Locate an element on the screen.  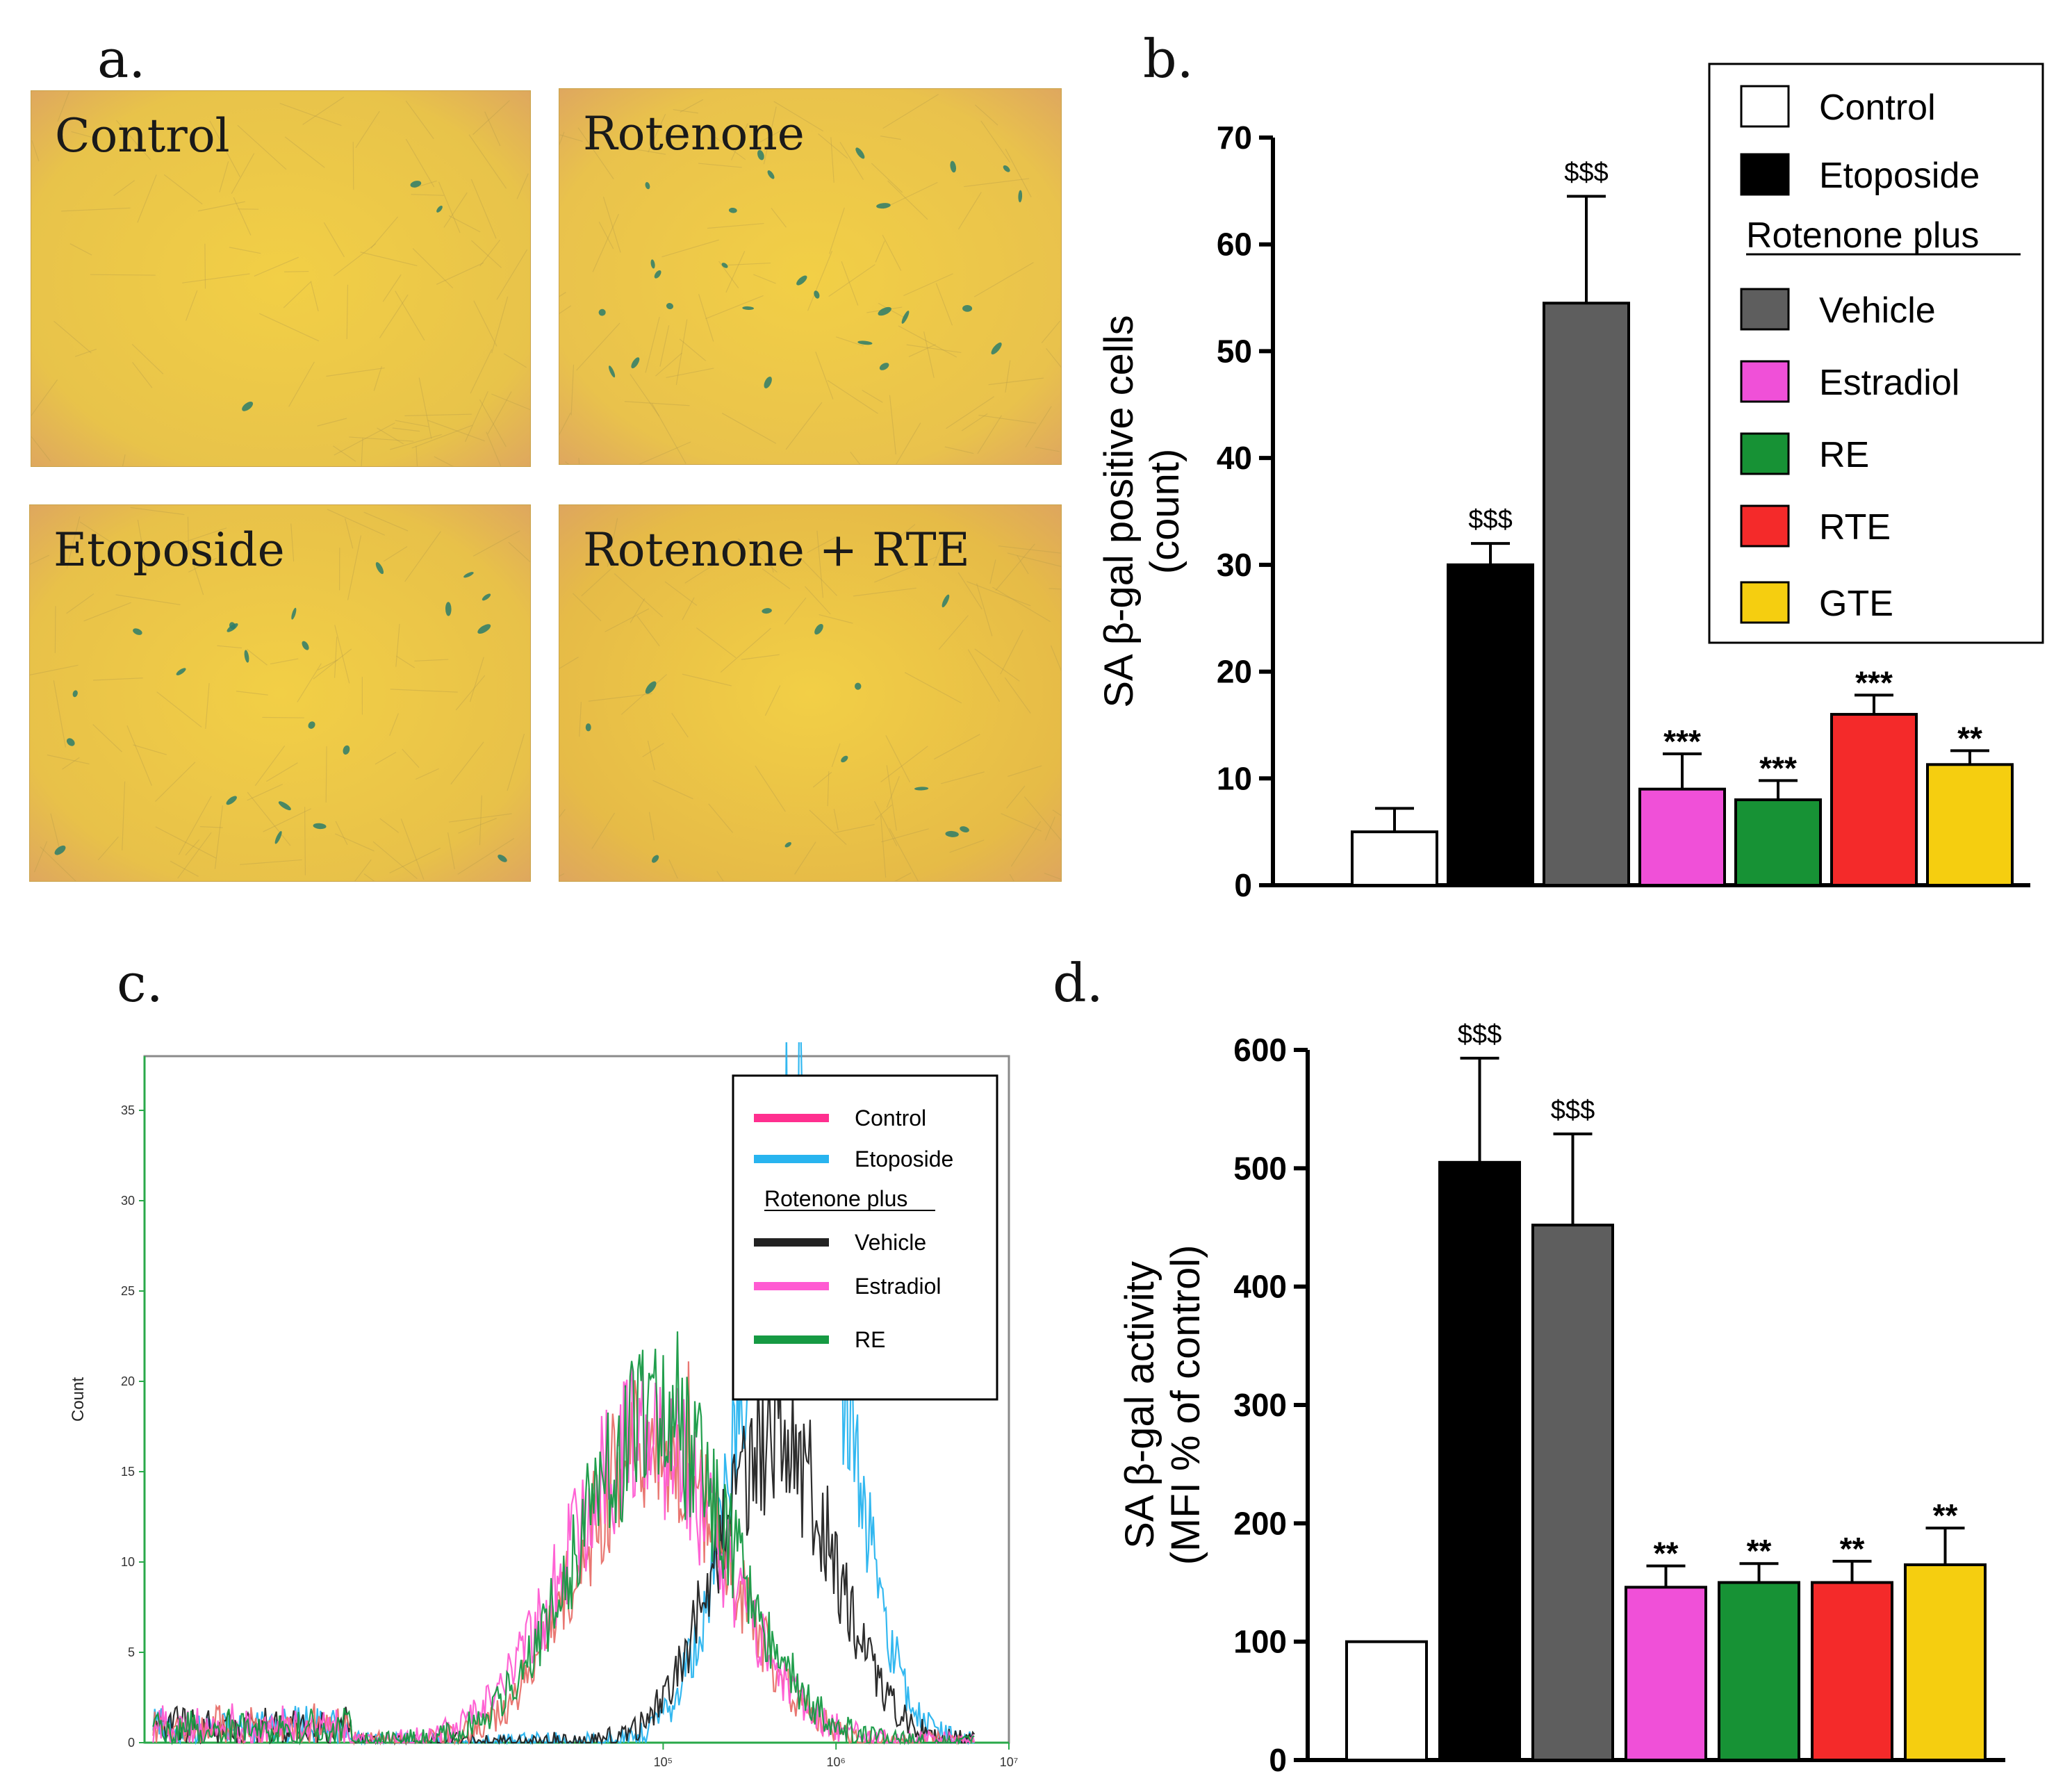
legend-label: Estradiol is located at coordinates (898, 1287).